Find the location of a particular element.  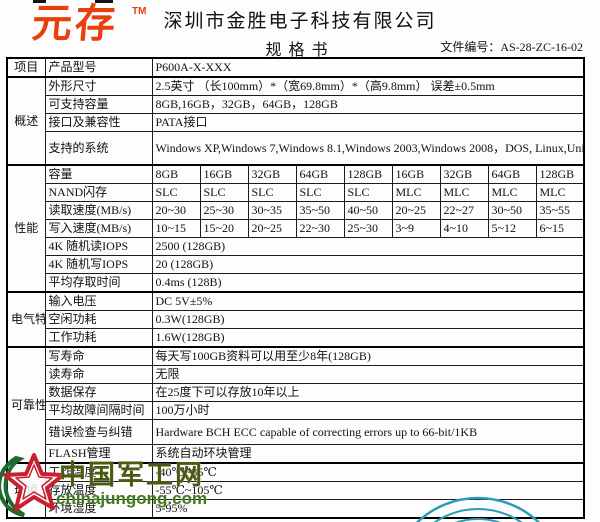

matrix-cell: 30~50 is located at coordinates (512, 210).